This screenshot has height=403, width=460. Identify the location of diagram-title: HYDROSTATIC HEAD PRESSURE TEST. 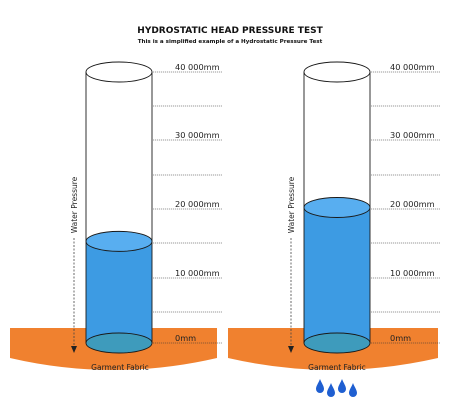
(230, 31).